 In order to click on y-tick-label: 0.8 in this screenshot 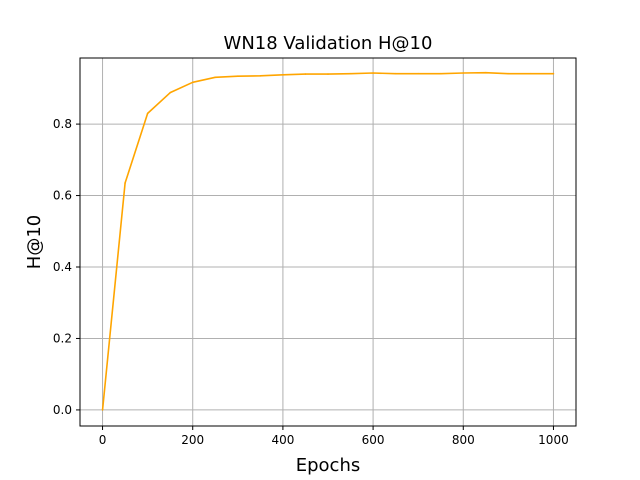, I will do `click(62, 124)`.